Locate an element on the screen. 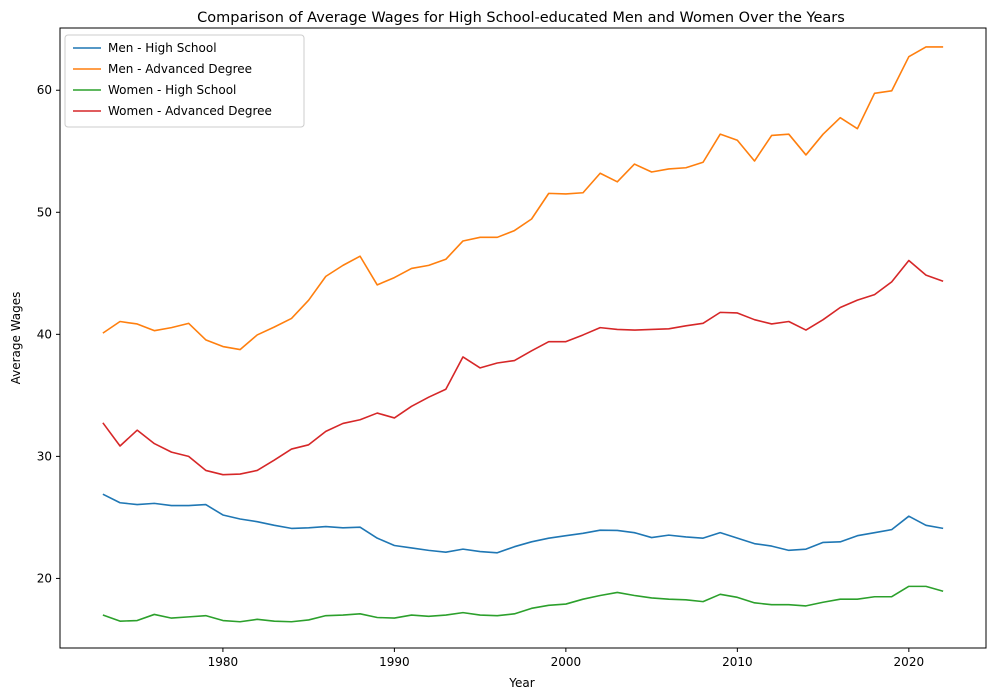  y-axis: 20 30 40 50 60 is located at coordinates (48, 334).